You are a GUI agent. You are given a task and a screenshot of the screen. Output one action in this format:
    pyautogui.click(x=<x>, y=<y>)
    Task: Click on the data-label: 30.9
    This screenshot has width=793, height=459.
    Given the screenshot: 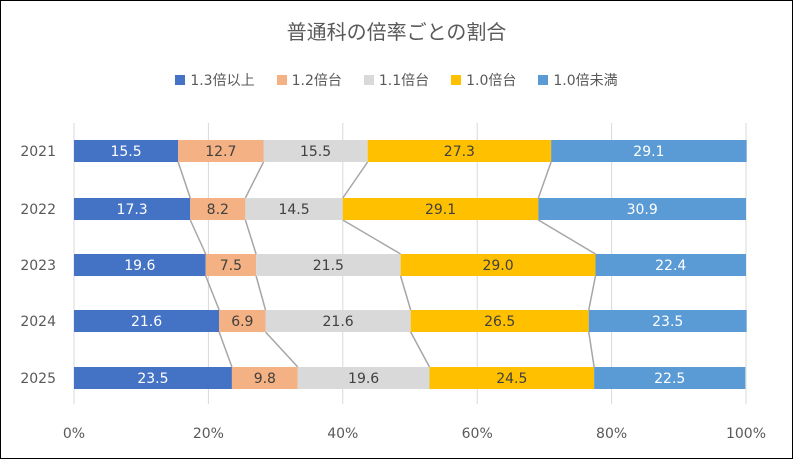 What is the action you would take?
    pyautogui.click(x=642, y=210)
    